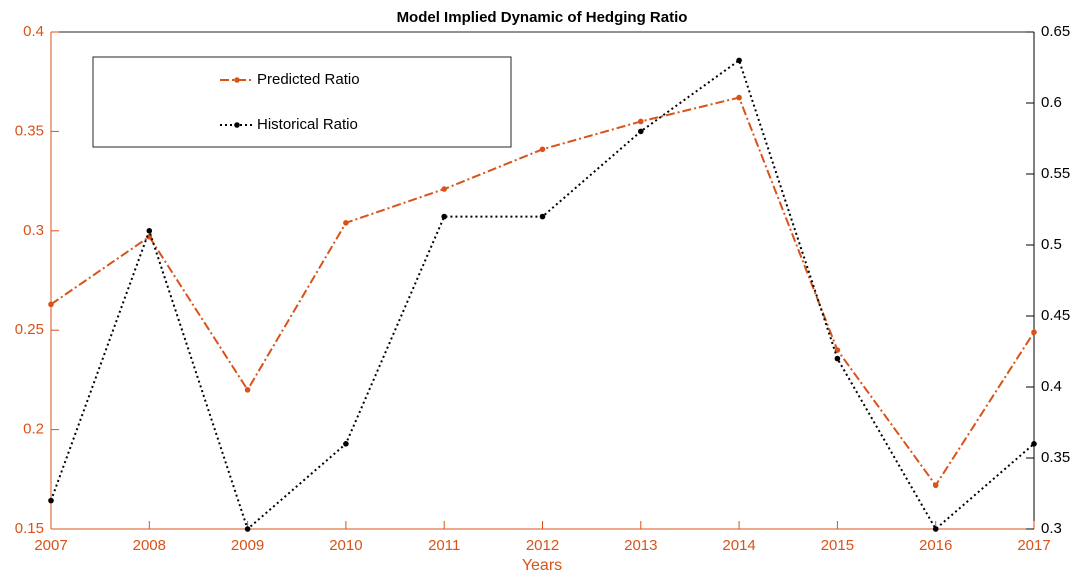 The image size is (1074, 575). I want to click on y2-tick-label: 0.45, so click(1055, 315).